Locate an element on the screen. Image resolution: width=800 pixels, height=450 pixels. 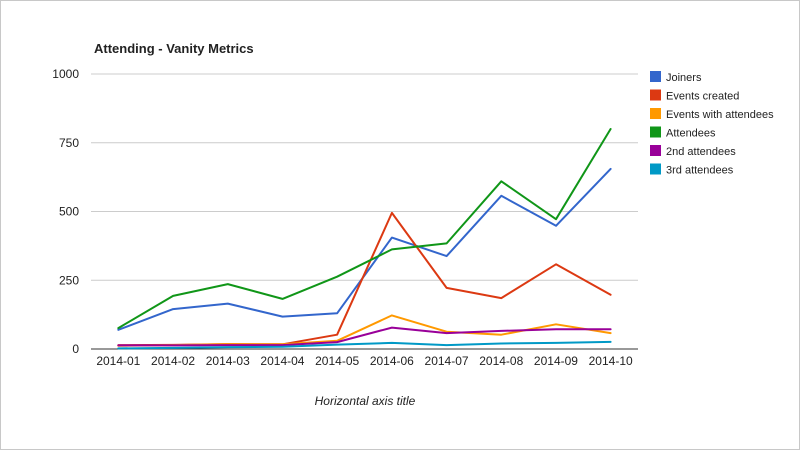
series-line-2nd-attendees is located at coordinates (364, 336).